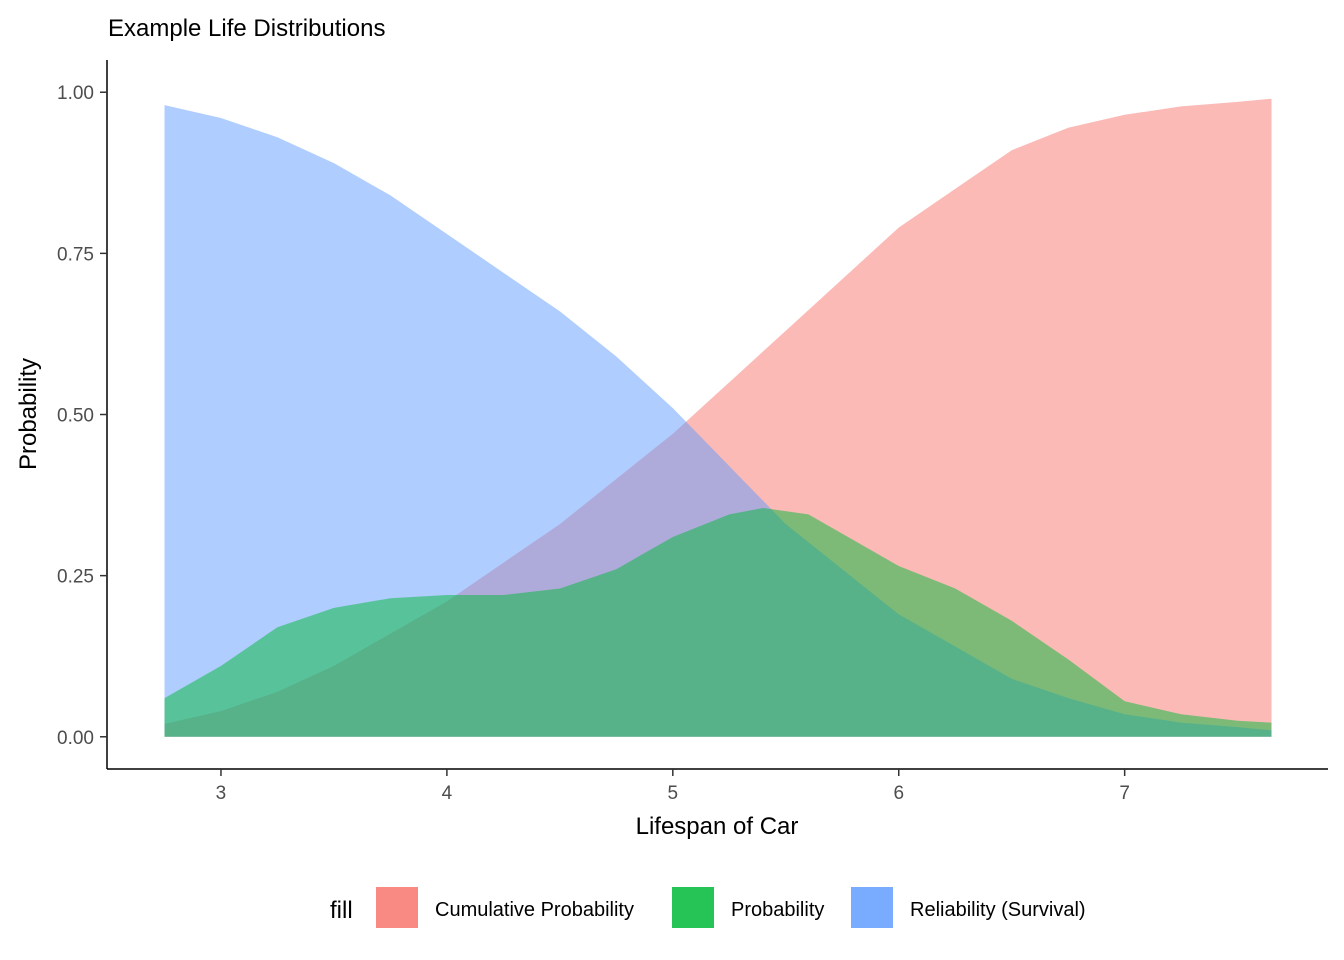 This screenshot has height=960, width=1344. What do you see at coordinates (75, 254) in the screenshot?
I see `y-tick-label: 0.75` at bounding box center [75, 254].